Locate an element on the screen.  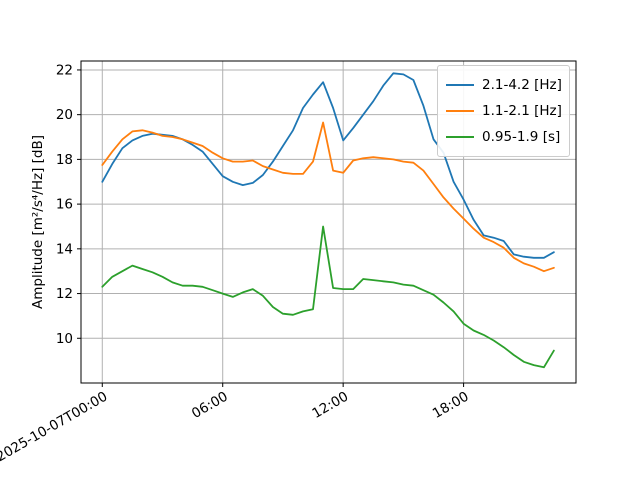
y-tick-label: 18 is located at coordinates (64, 160).